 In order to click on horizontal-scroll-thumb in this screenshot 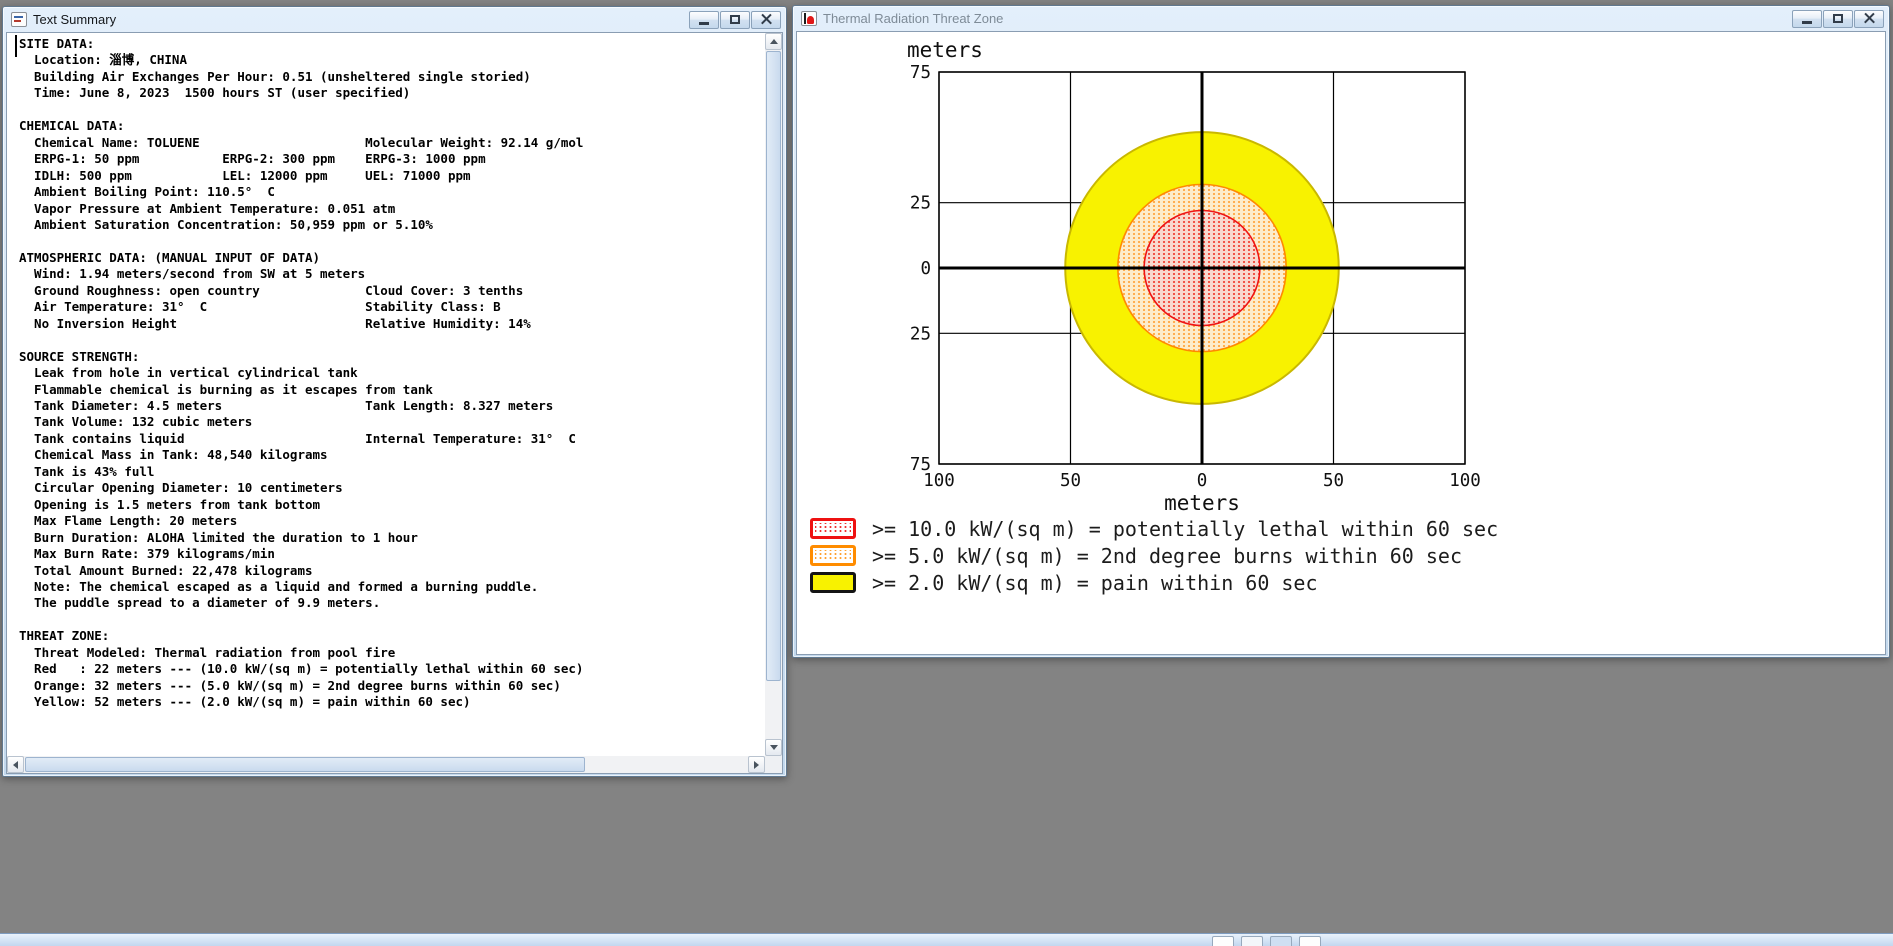, I will do `click(305, 764)`.